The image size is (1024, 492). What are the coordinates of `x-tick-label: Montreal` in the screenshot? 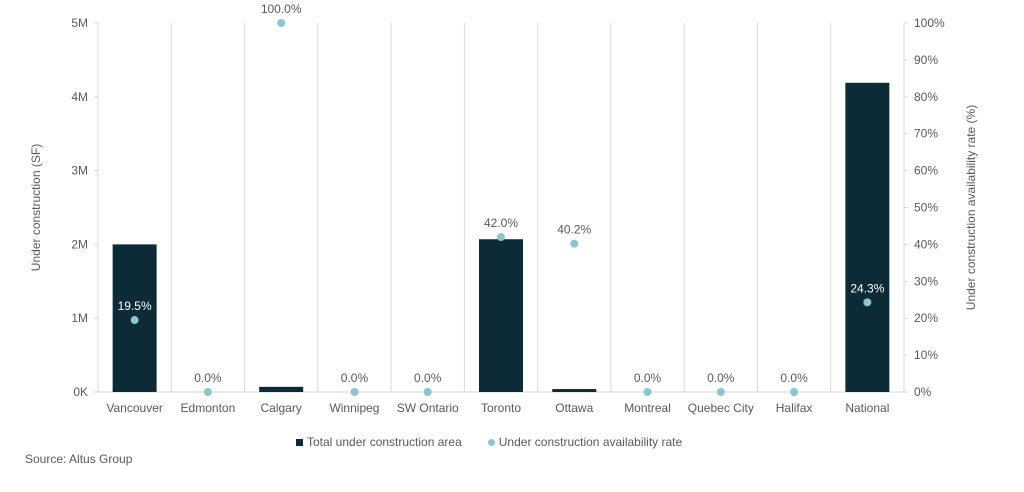 It's located at (647, 408).